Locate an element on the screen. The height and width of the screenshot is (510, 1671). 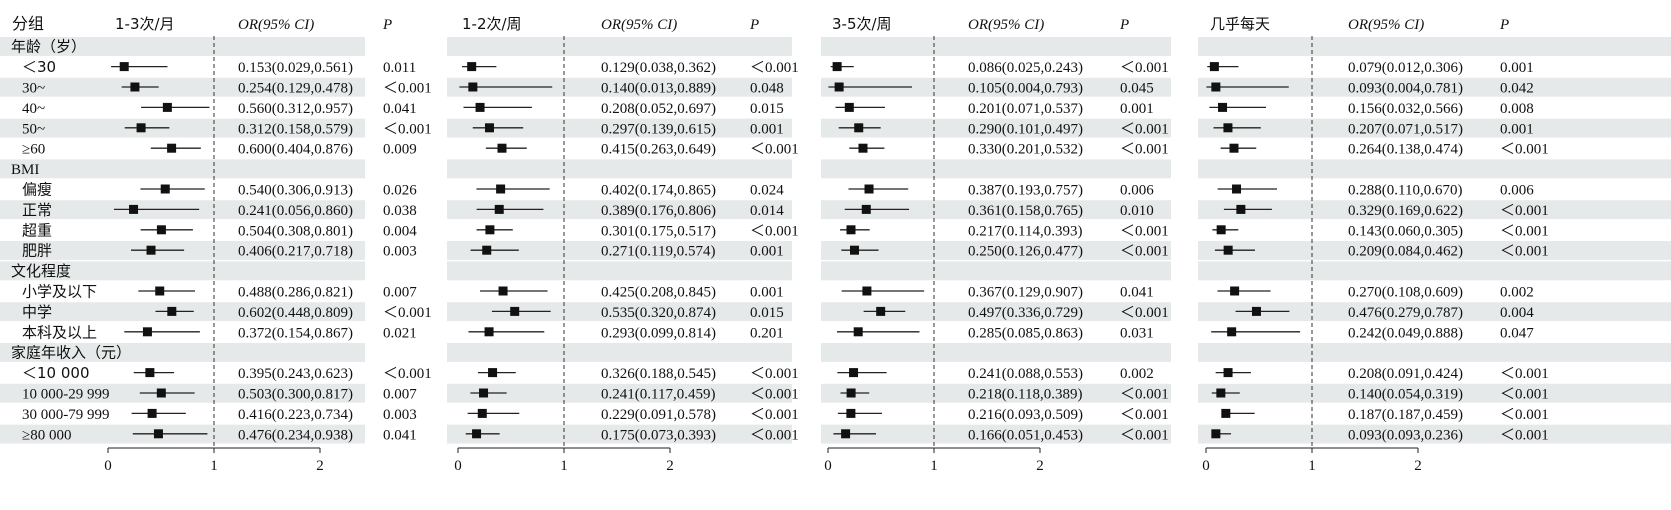
p-value: 0.015 is located at coordinates (767, 313).